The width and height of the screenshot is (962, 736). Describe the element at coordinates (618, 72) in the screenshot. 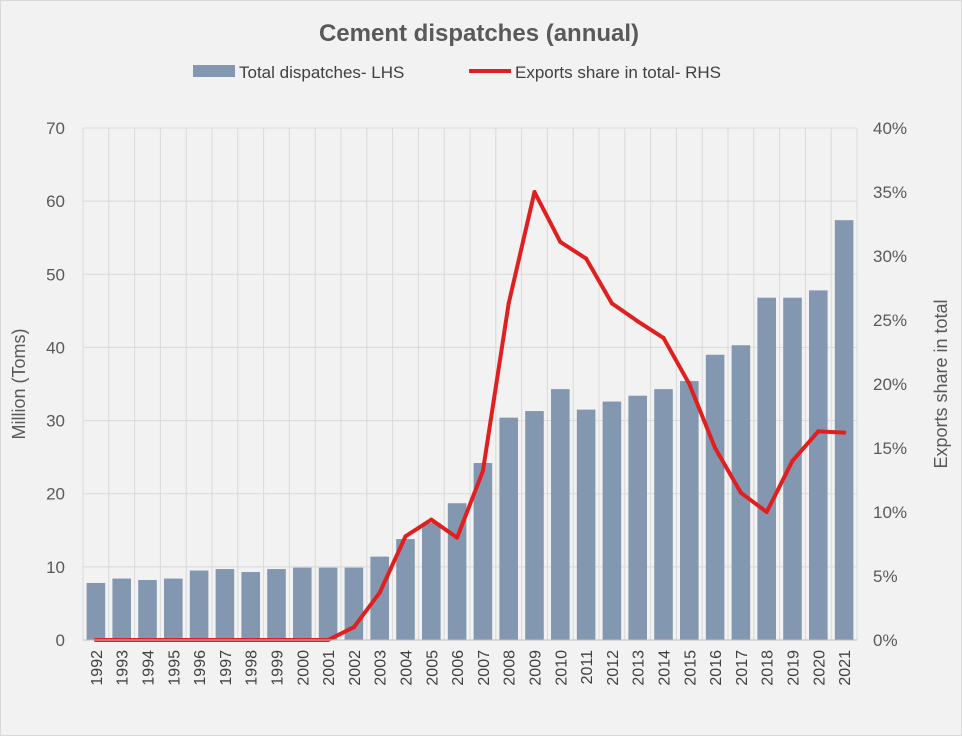

I see `legend-label-exports-share: Exports share in total- RHS` at that location.